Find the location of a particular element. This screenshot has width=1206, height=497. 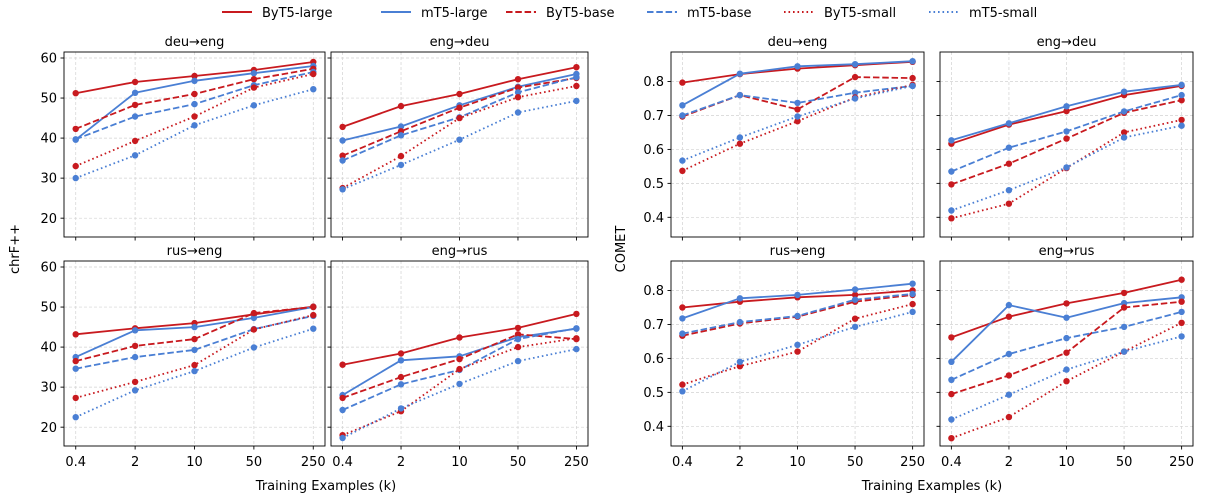

x-tick-label: 50 is located at coordinates (518, 462).